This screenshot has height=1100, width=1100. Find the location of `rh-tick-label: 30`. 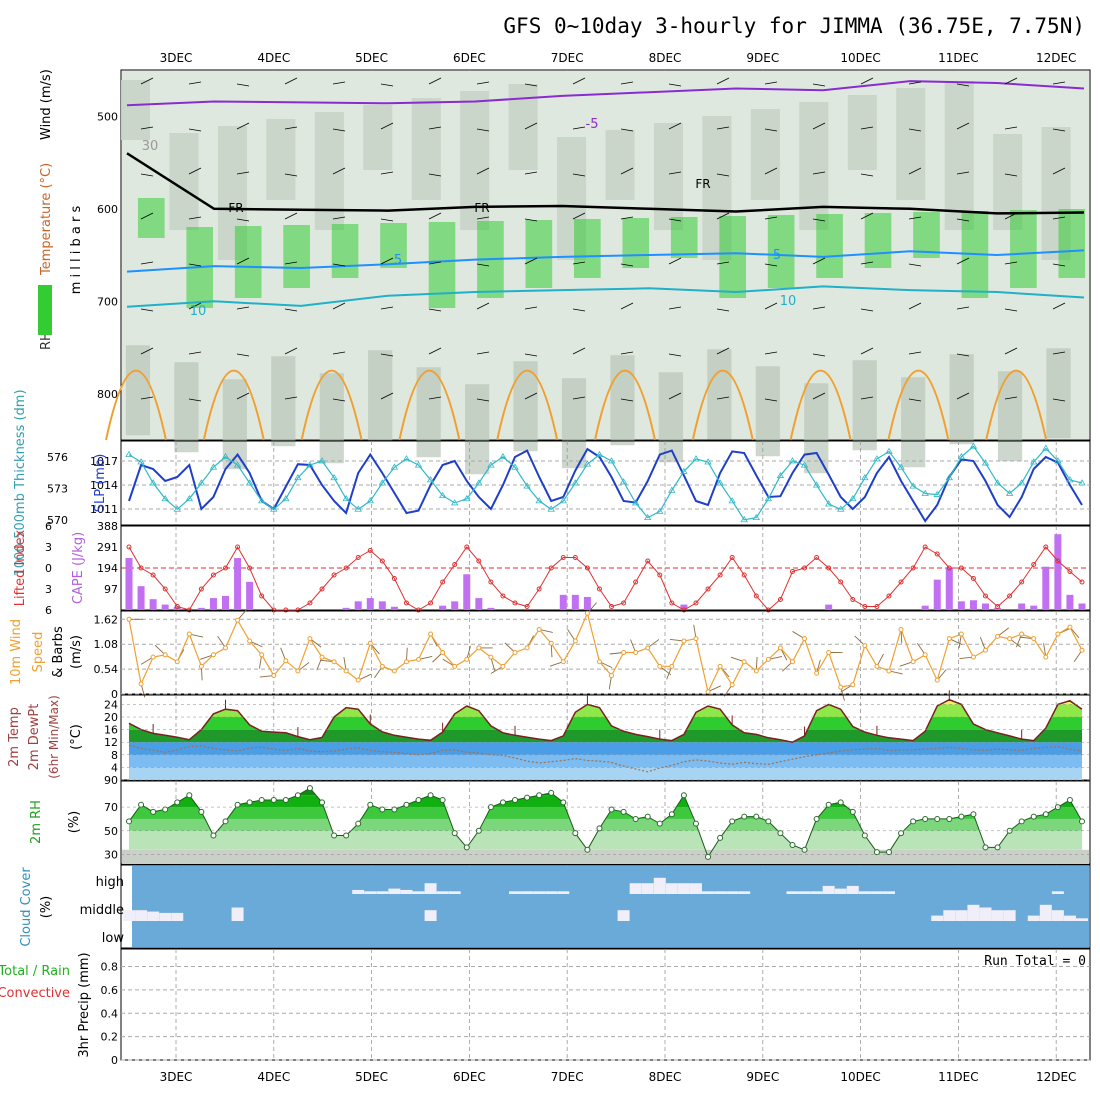

rh-tick-label: 30 is located at coordinates (111, 855).